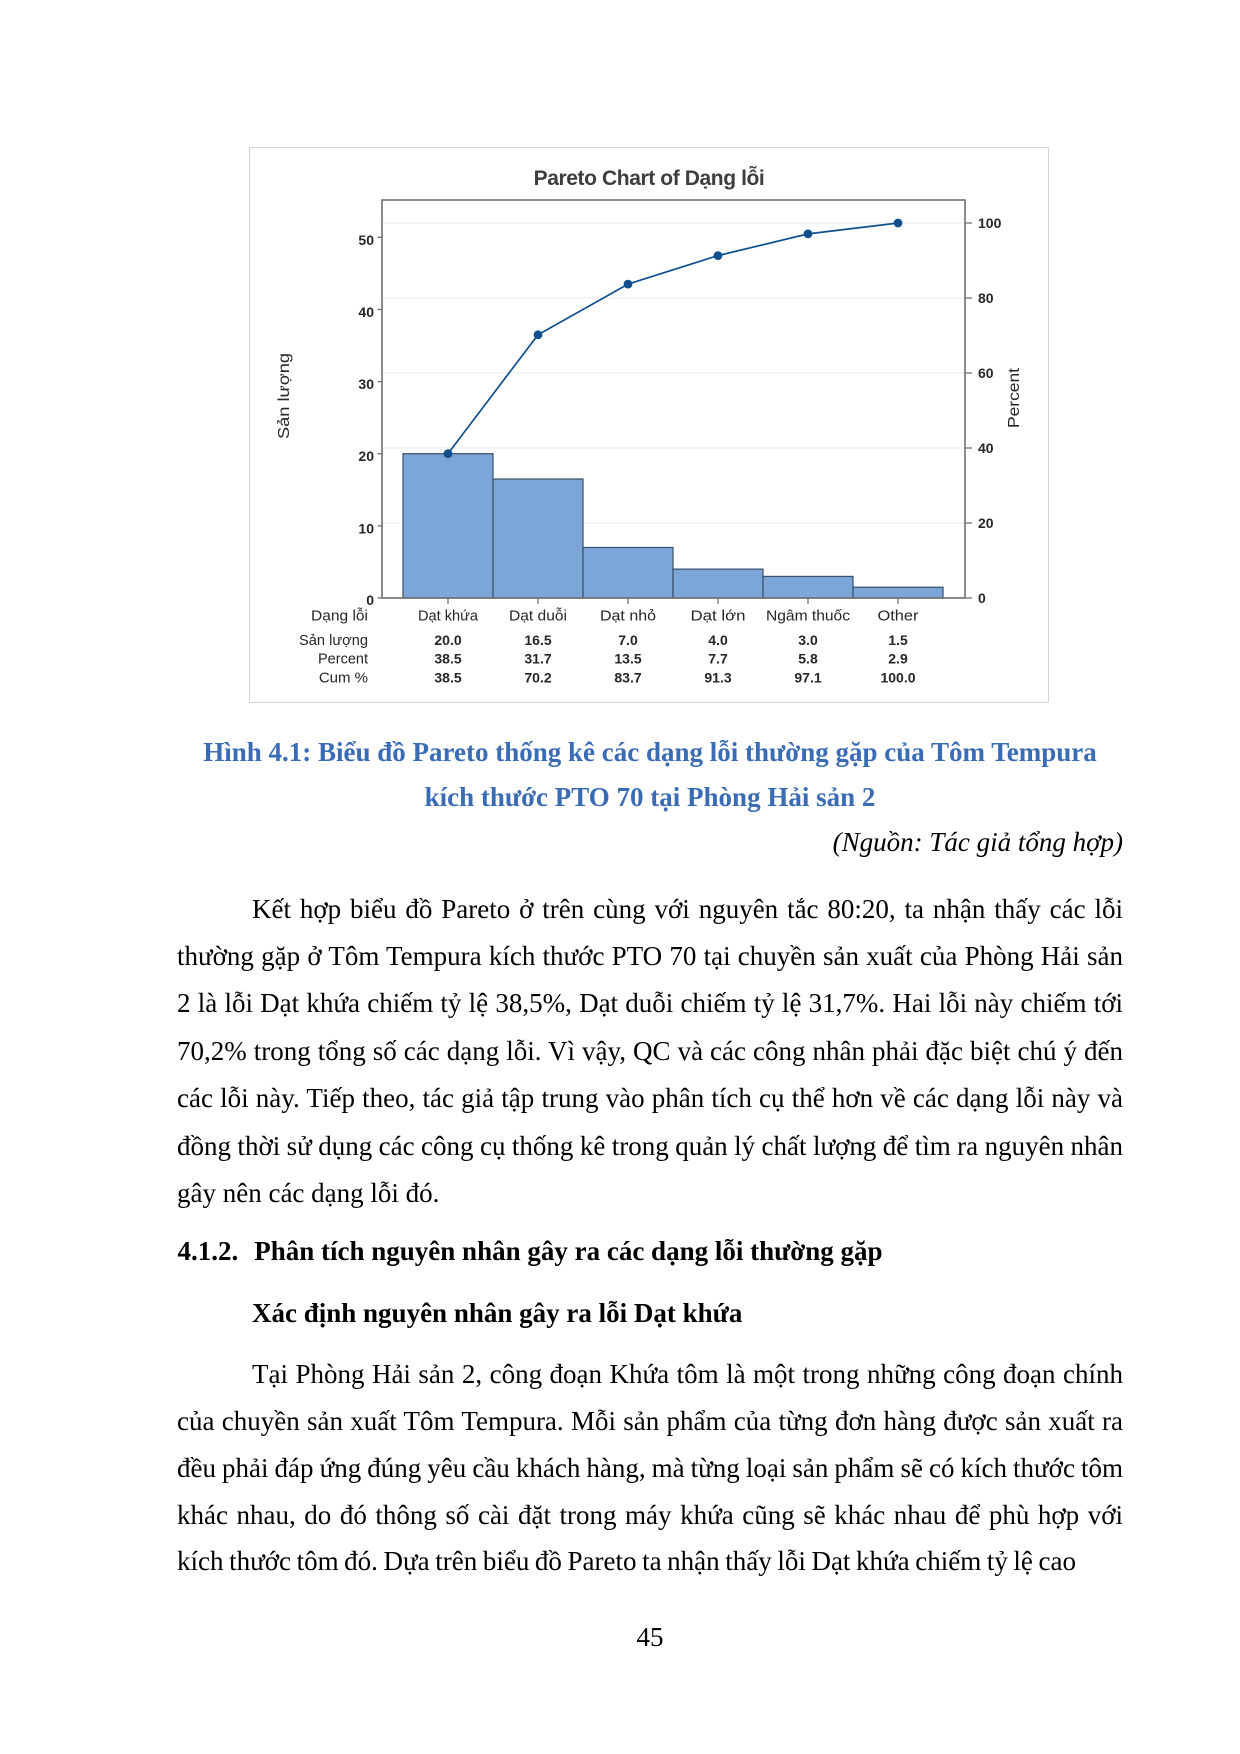 The image size is (1240, 1754). Describe the element at coordinates (537, 640) in the screenshot. I see `svg-text: 16.5` at that location.